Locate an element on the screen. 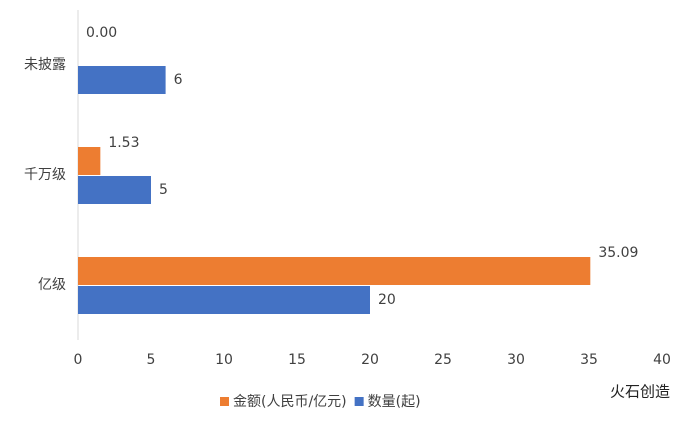 This screenshot has width=678, height=424. value-label: 20 is located at coordinates (387, 300).